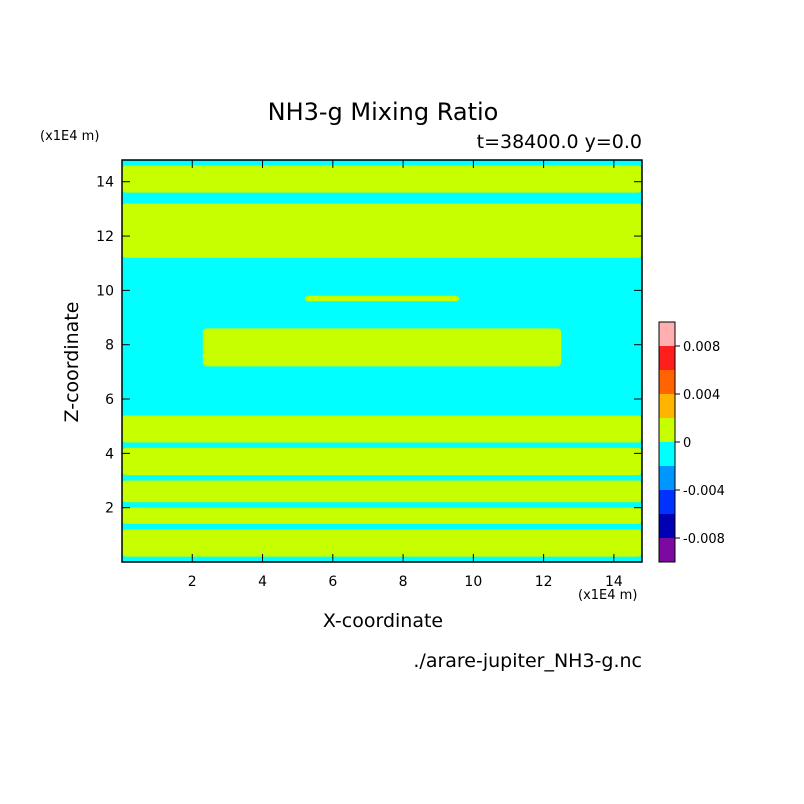  I want to click on x-tick-label: 12, so click(544, 582).